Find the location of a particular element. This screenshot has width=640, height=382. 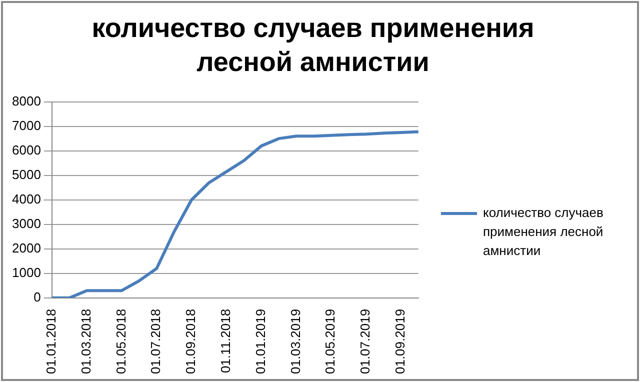

x-tick-label: 01.09.2018 is located at coordinates (190, 341).